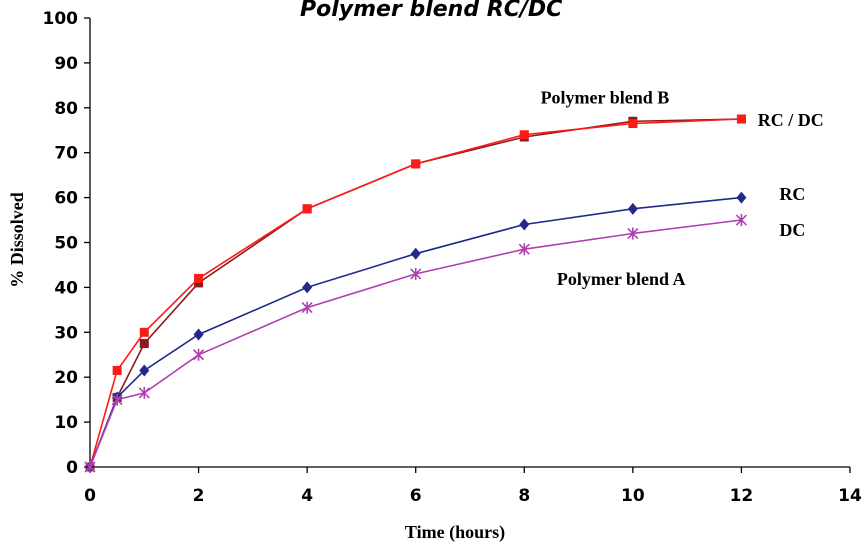  I want to click on x-tick-label: 8, so click(524, 496).